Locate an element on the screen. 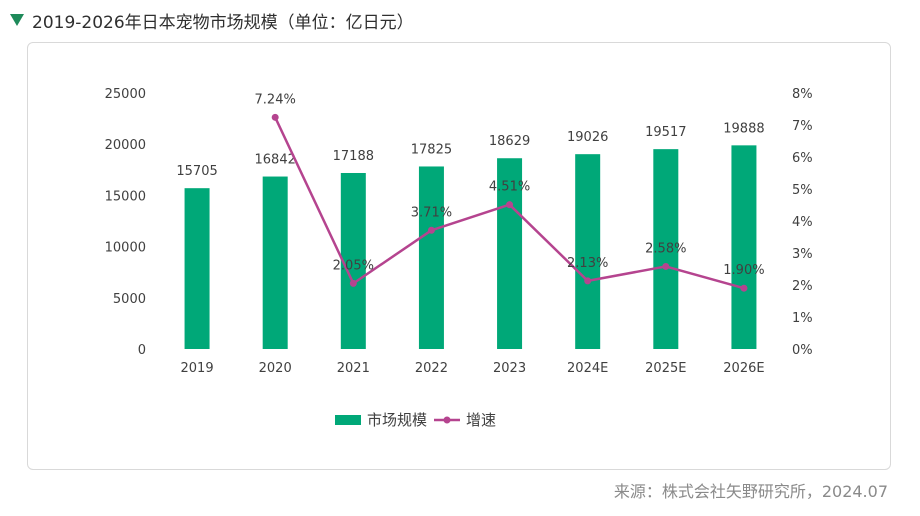 This screenshot has width=920, height=516. bar-value-label: 16842 is located at coordinates (275, 160).